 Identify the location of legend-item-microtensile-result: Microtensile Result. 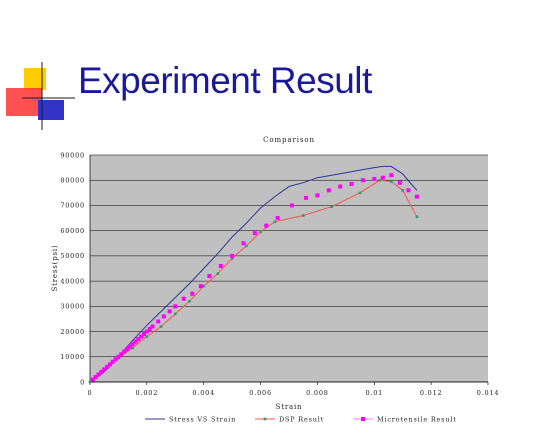
(405, 419).